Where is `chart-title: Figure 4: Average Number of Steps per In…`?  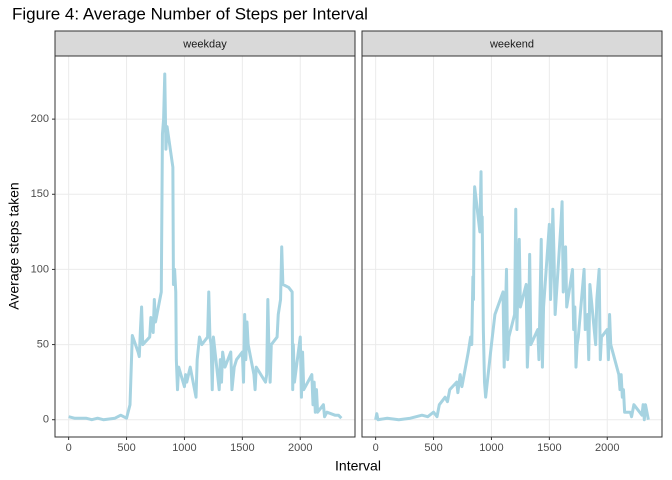
chart-title: Figure 4: Average Number of Steps per In… is located at coordinates (190, 13).